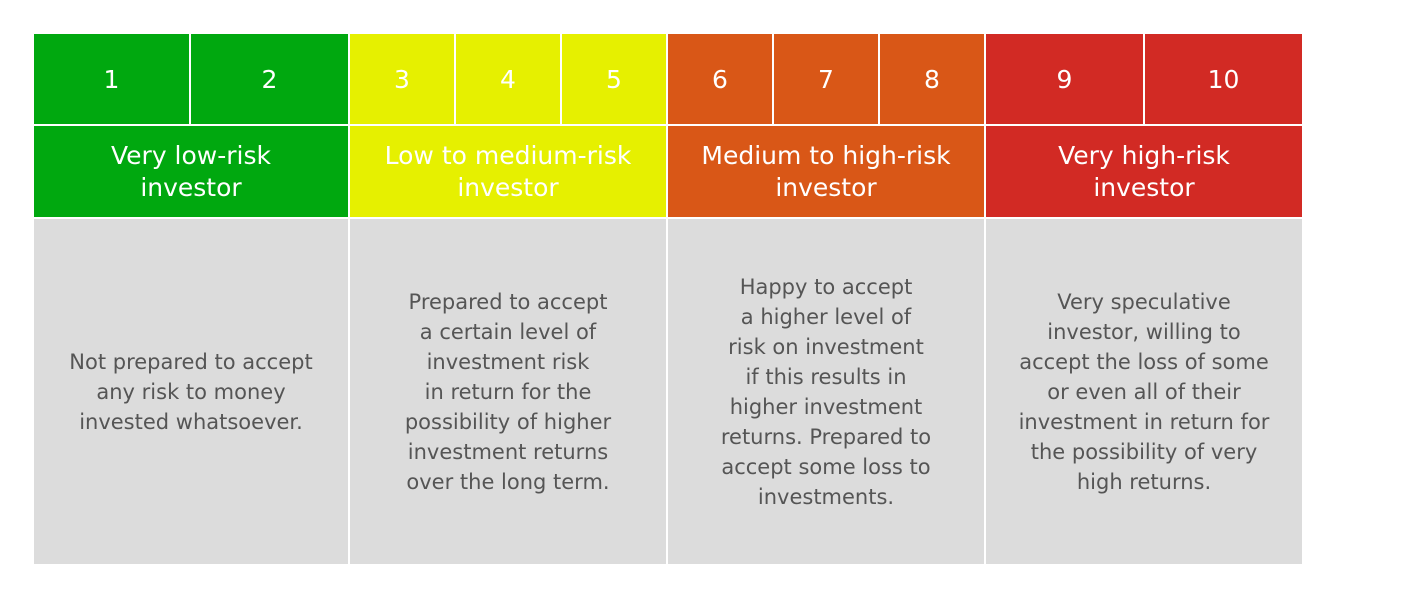  I want to click on label-low-medium-risk: Low to medium-risk investor, so click(508, 171).